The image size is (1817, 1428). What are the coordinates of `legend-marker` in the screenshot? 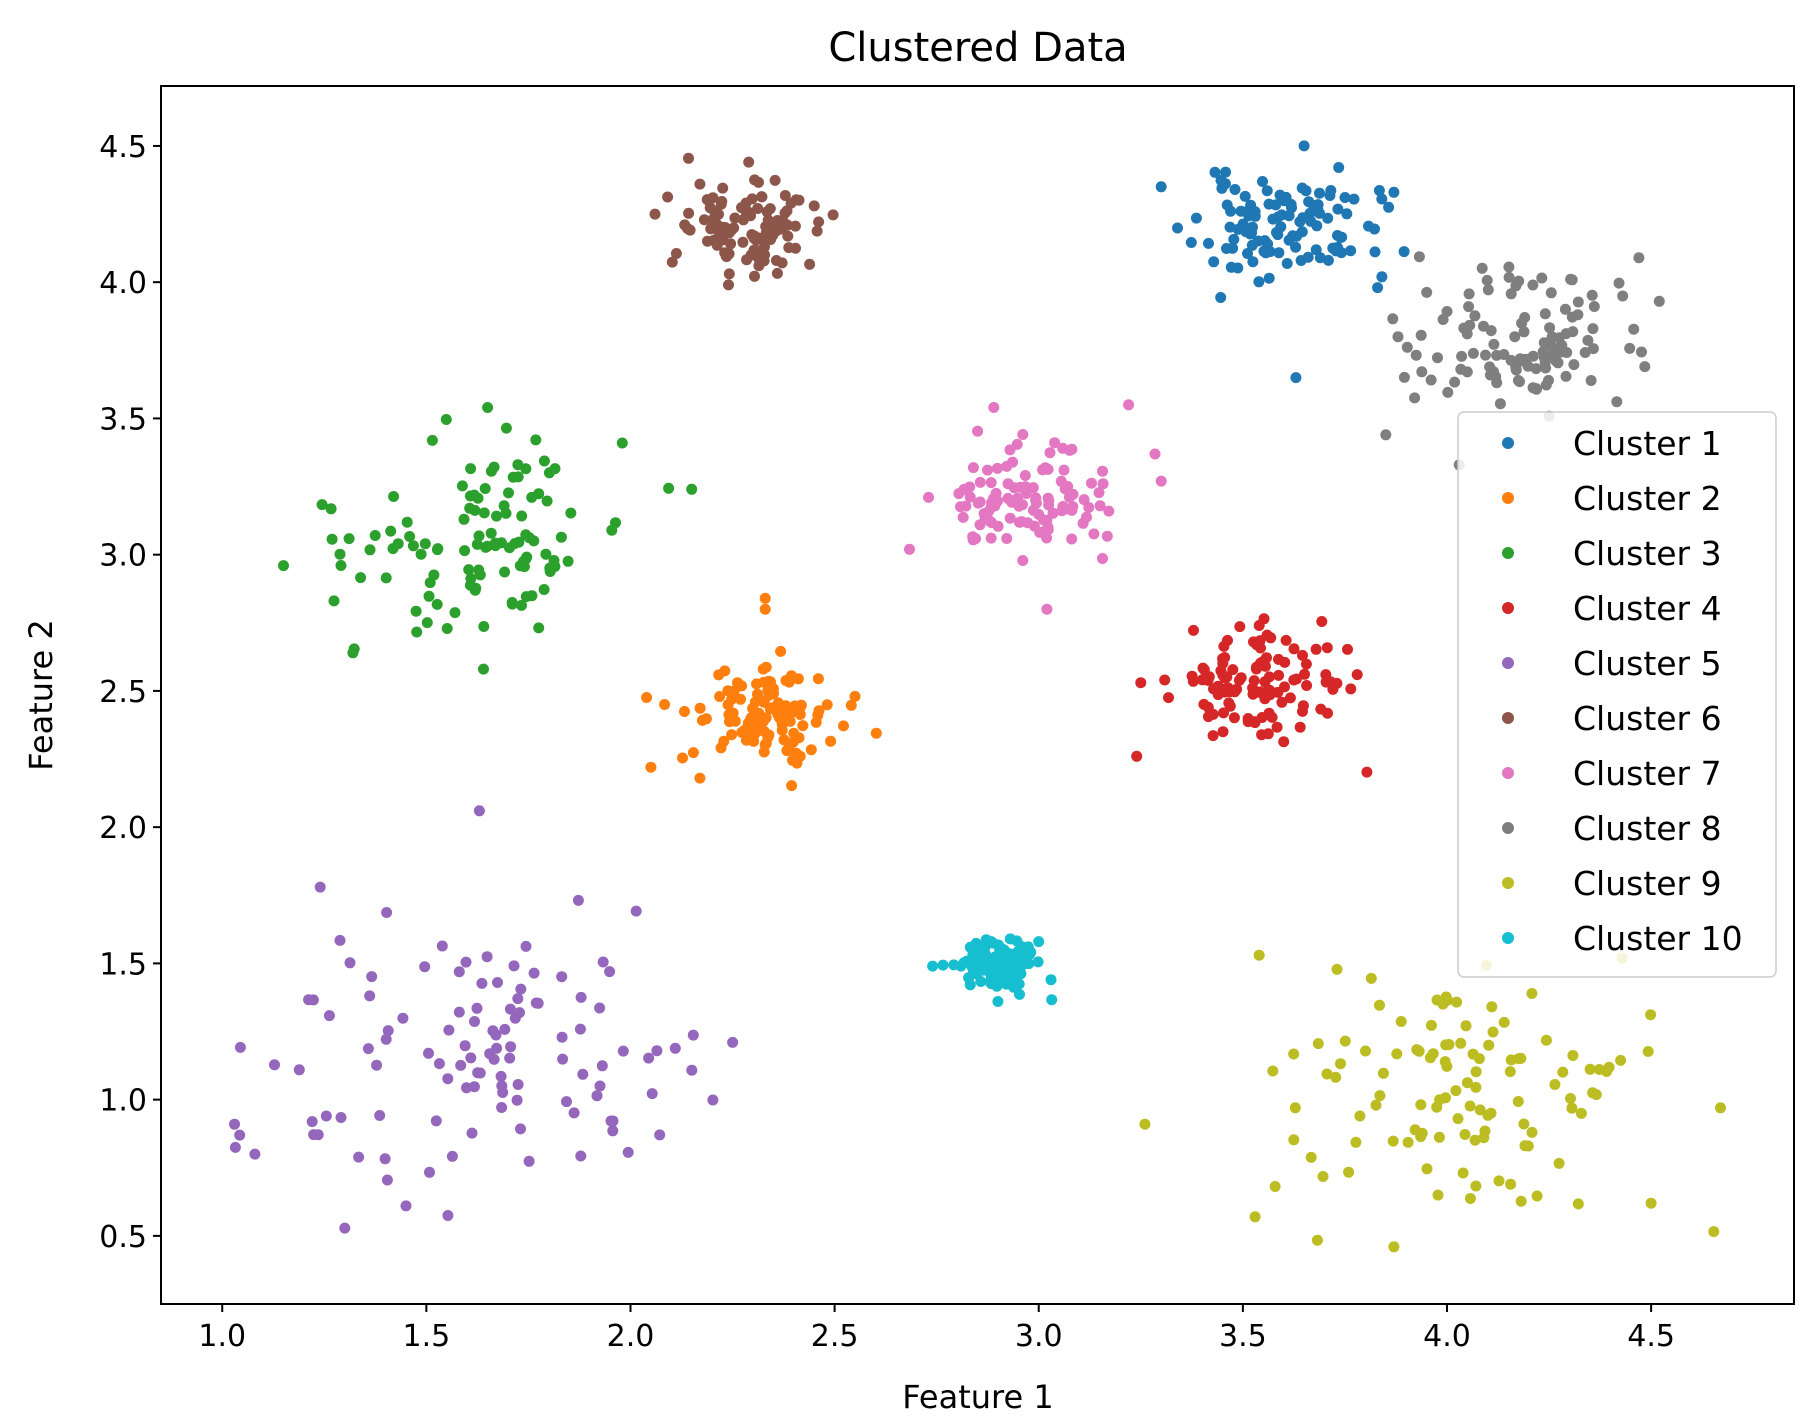 It's located at (1508, 773).